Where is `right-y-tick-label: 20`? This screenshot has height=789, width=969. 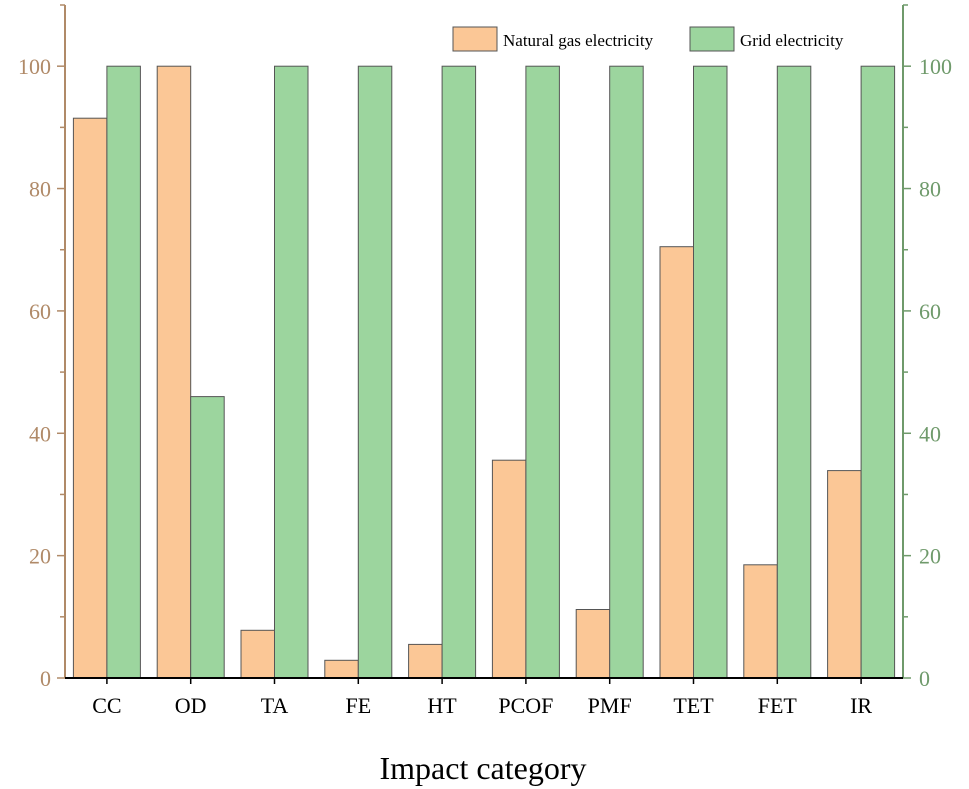 right-y-tick-label: 20 is located at coordinates (930, 556).